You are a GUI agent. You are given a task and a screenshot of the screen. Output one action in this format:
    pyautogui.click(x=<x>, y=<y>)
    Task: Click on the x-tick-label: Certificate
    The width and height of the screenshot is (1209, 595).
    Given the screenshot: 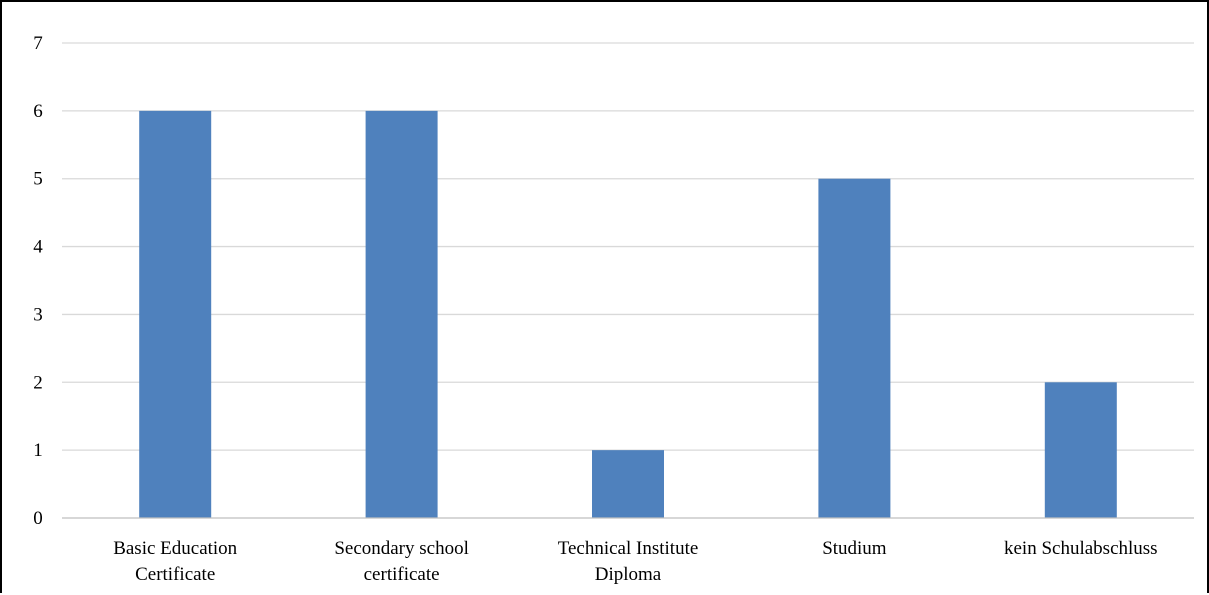 What is the action you would take?
    pyautogui.click(x=175, y=574)
    